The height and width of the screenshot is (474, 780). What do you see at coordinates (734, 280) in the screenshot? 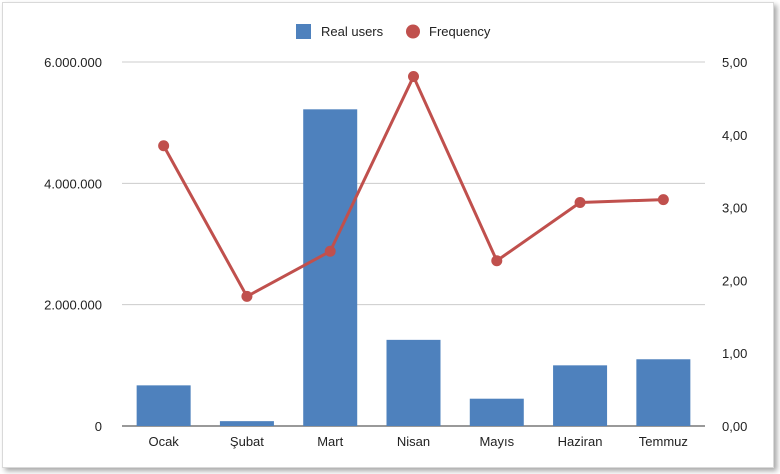
I see `y-right-tick-label: 2,00` at bounding box center [734, 280].